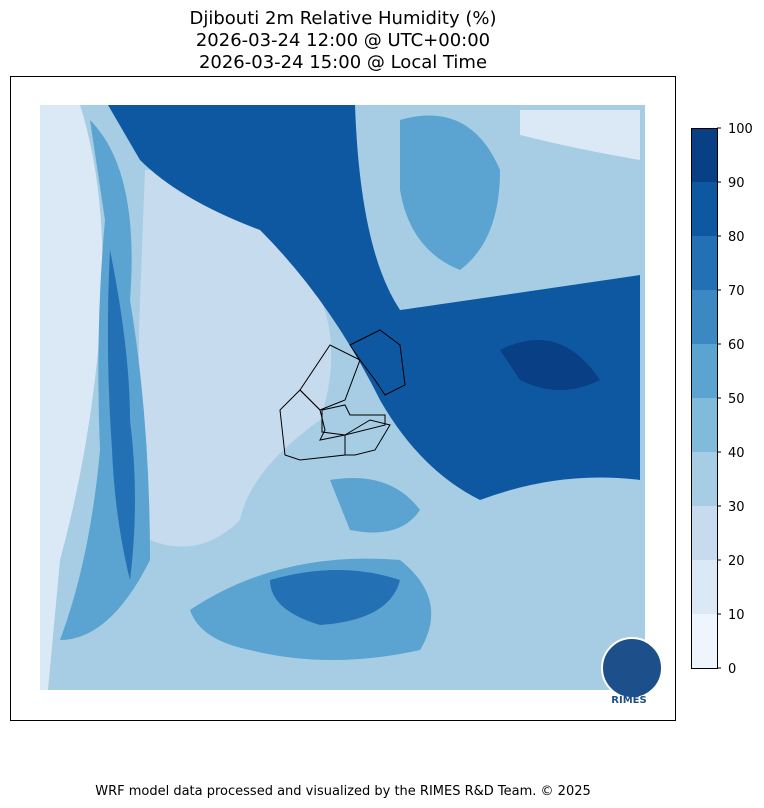  I want to click on tick-label: 60, so click(736, 345).